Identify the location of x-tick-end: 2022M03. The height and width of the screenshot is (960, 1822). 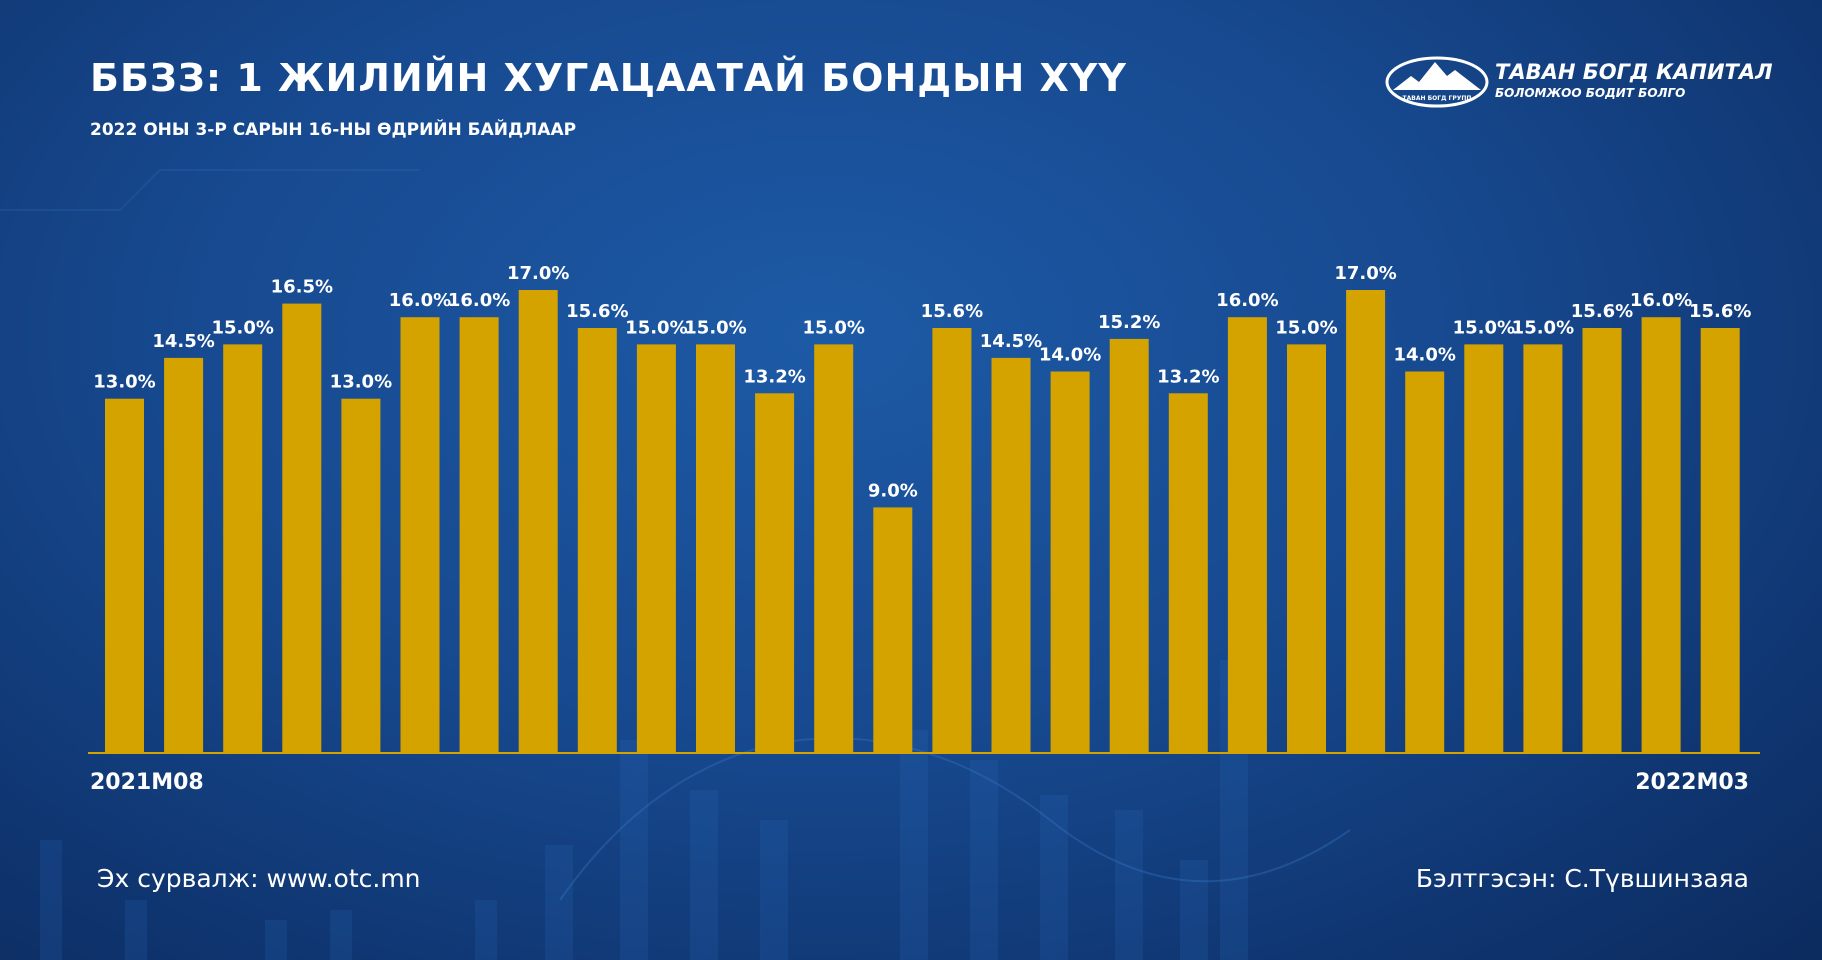
(1692, 782).